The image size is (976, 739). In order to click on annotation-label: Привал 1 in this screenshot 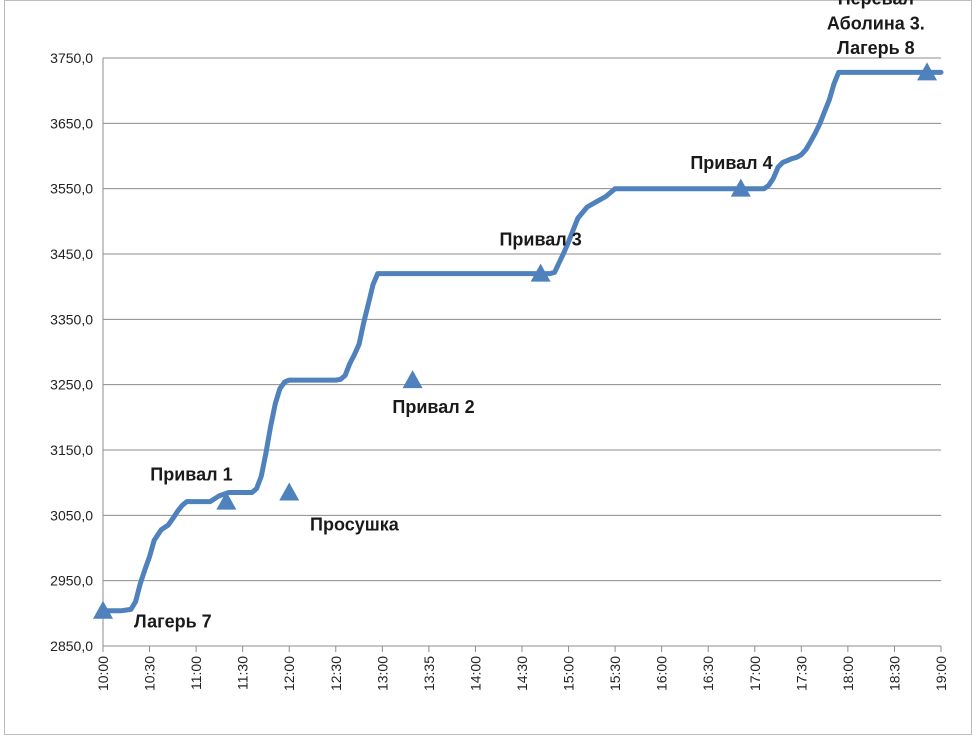, I will do `click(191, 475)`.